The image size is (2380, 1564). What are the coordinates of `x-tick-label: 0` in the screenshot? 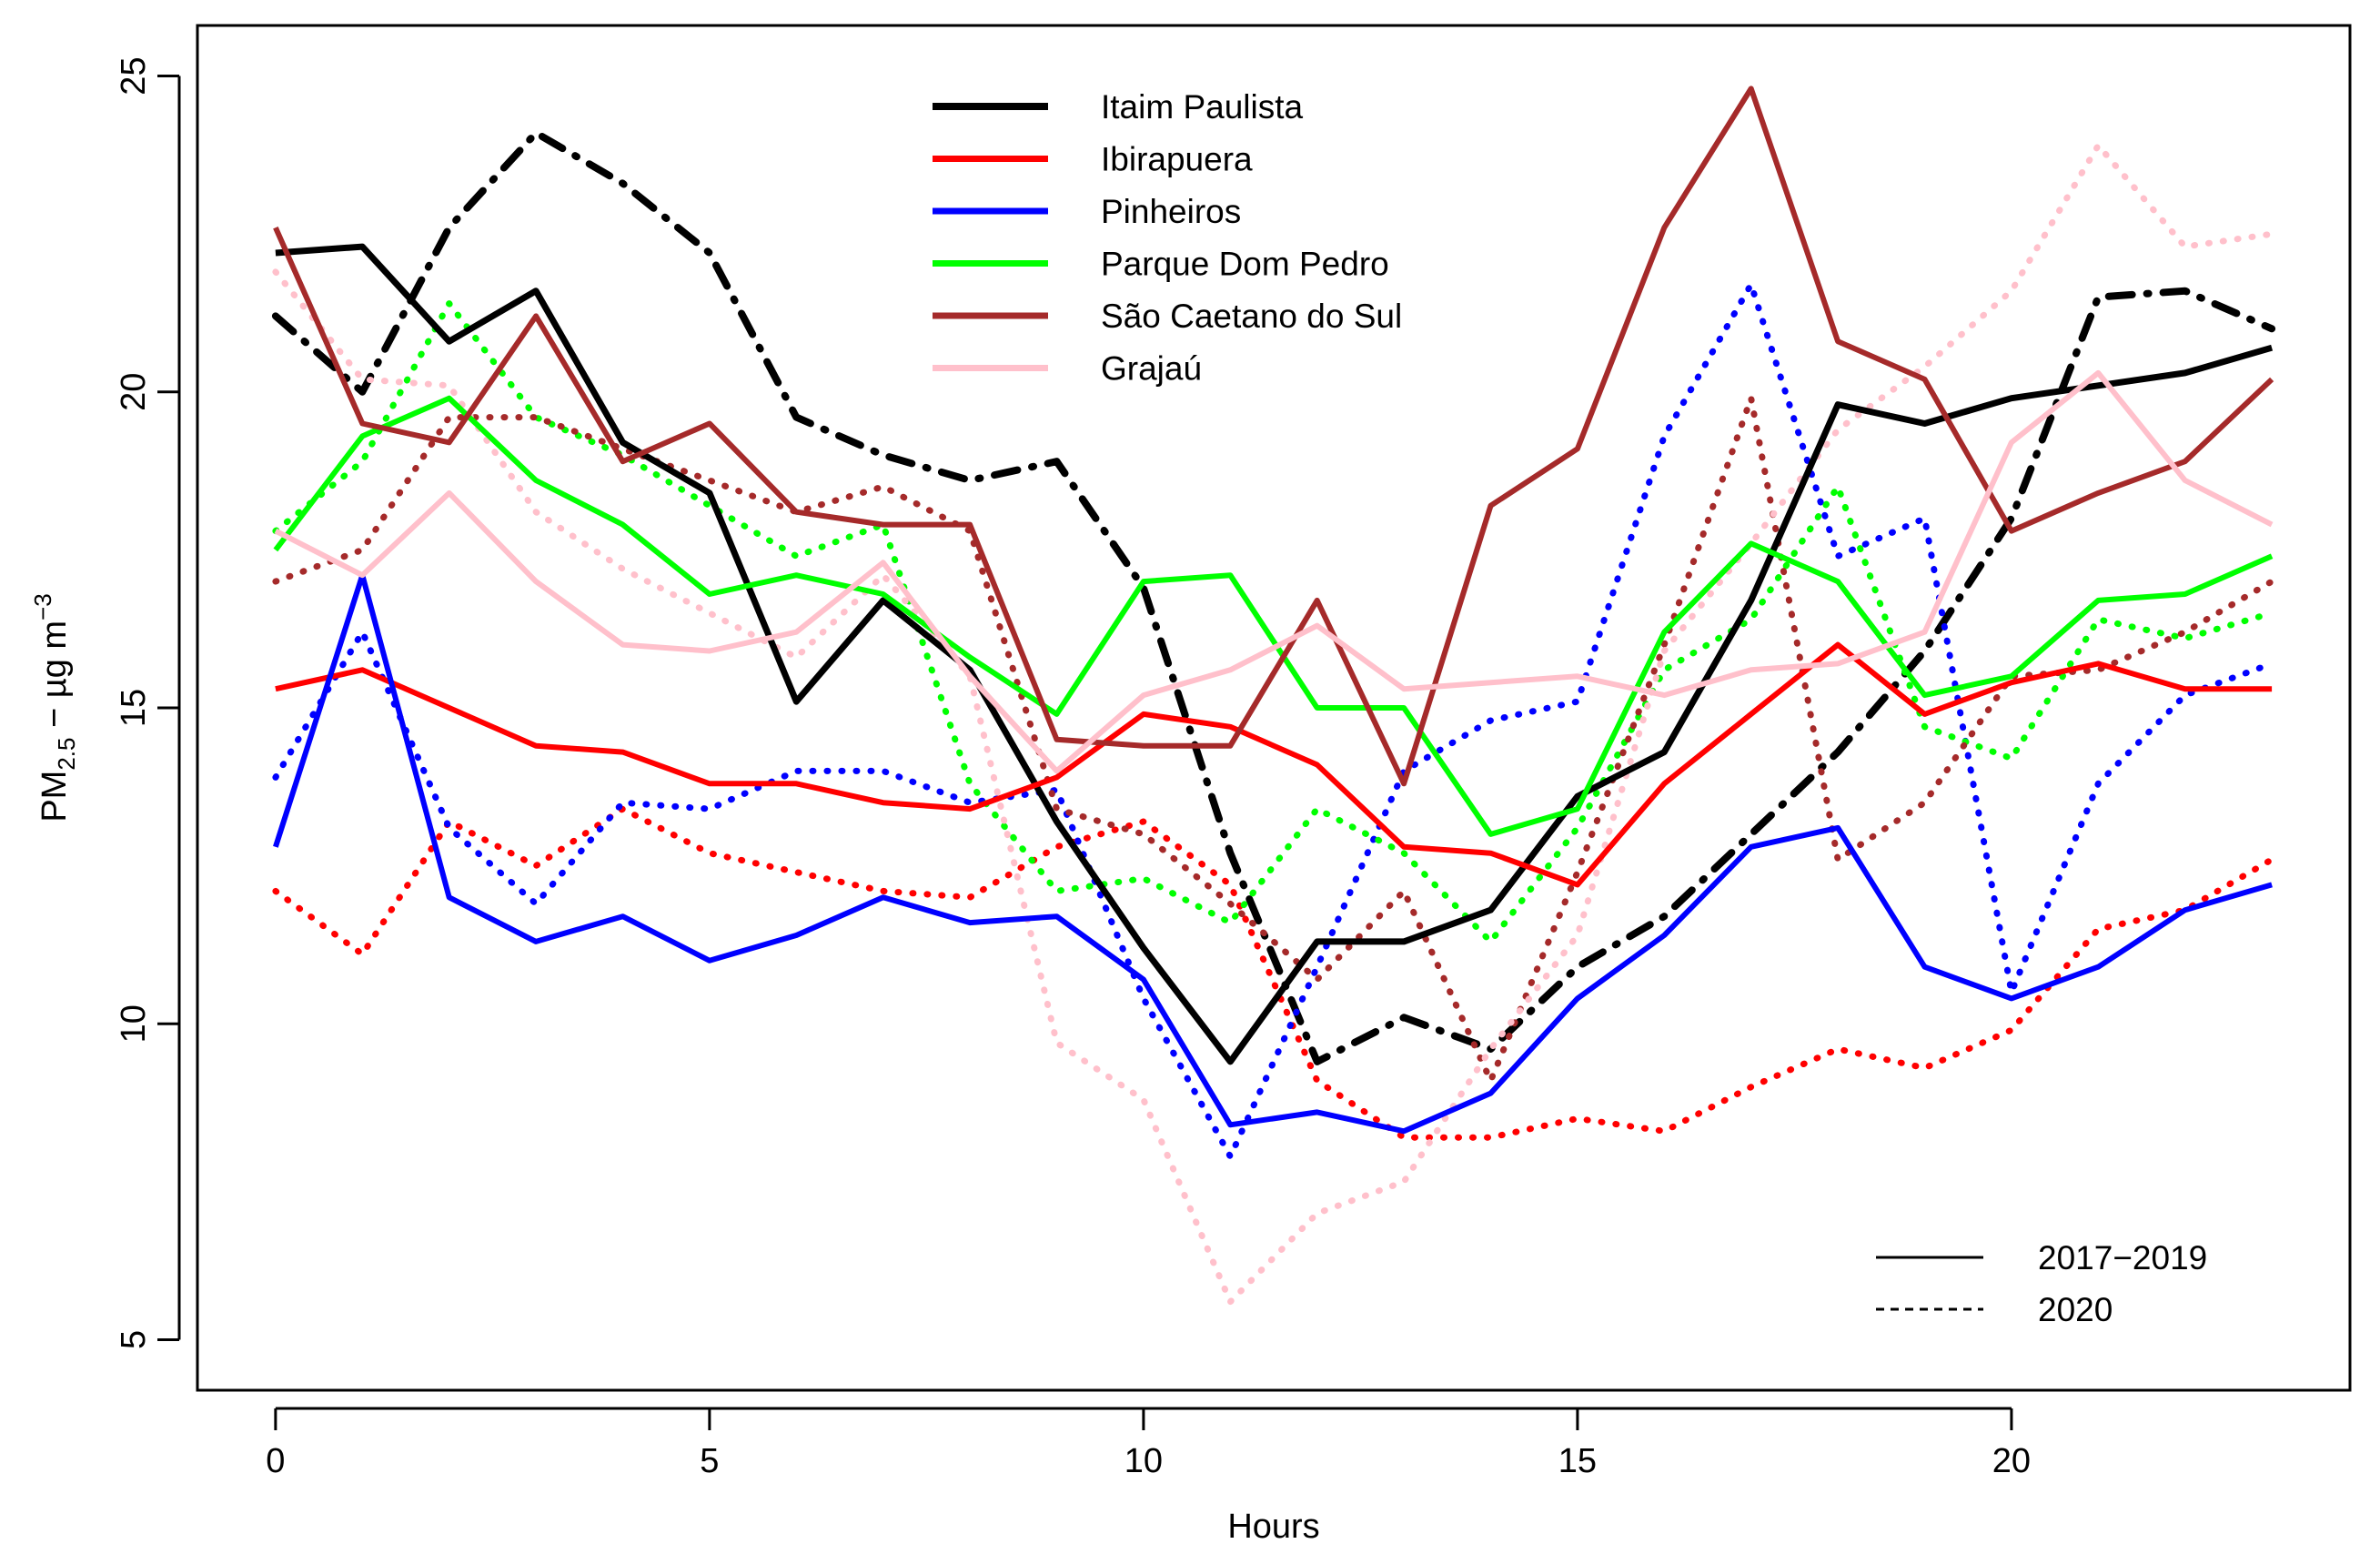 It's located at (275, 1461).